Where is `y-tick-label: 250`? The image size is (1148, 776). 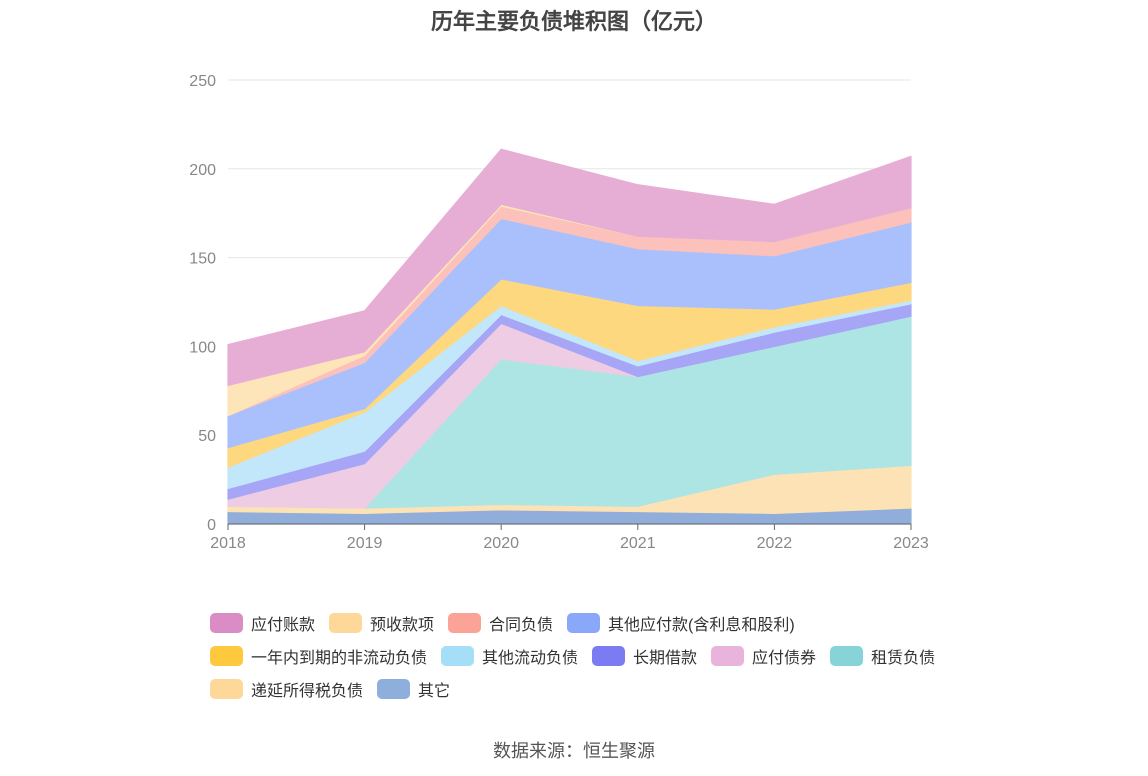
y-tick-label: 250 is located at coordinates (202, 81).